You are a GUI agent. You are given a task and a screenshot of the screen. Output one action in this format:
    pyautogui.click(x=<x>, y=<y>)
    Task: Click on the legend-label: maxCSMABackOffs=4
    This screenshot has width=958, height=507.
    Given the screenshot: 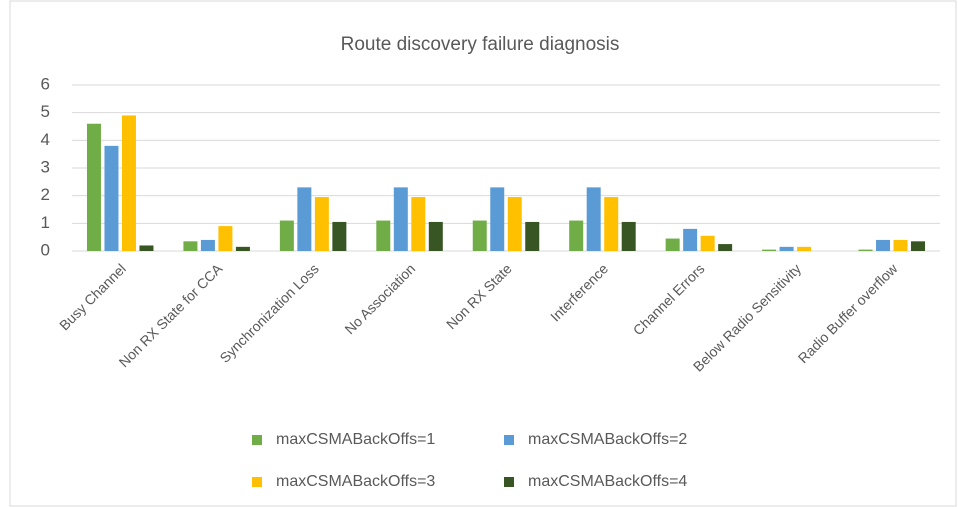 What is the action you would take?
    pyautogui.click(x=607, y=481)
    